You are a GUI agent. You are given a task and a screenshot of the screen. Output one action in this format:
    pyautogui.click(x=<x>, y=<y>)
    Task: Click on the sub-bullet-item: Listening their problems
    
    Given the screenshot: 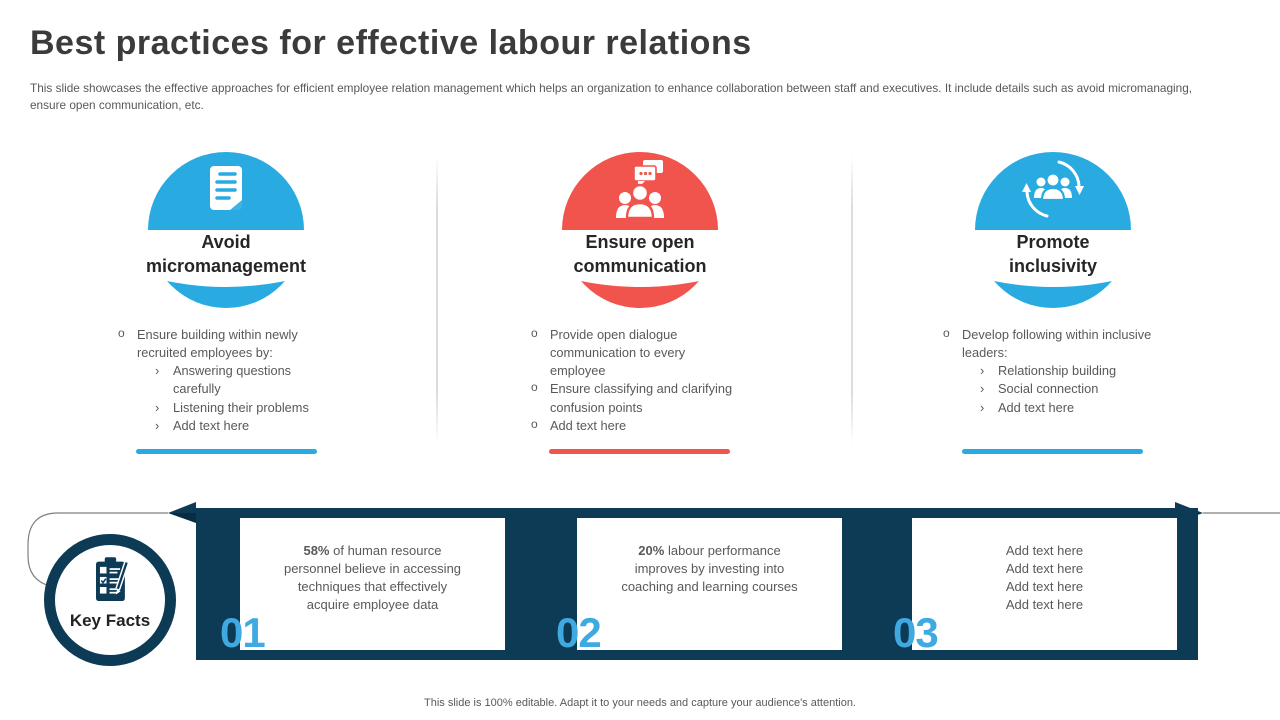 What is the action you would take?
    pyautogui.click(x=247, y=408)
    